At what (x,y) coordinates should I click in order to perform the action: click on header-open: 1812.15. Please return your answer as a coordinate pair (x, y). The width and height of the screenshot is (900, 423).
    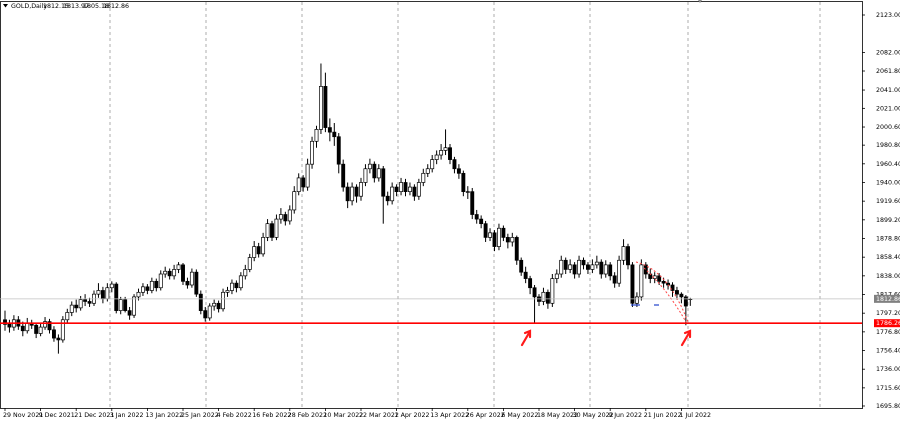
    Looking at the image, I should click on (56, 6).